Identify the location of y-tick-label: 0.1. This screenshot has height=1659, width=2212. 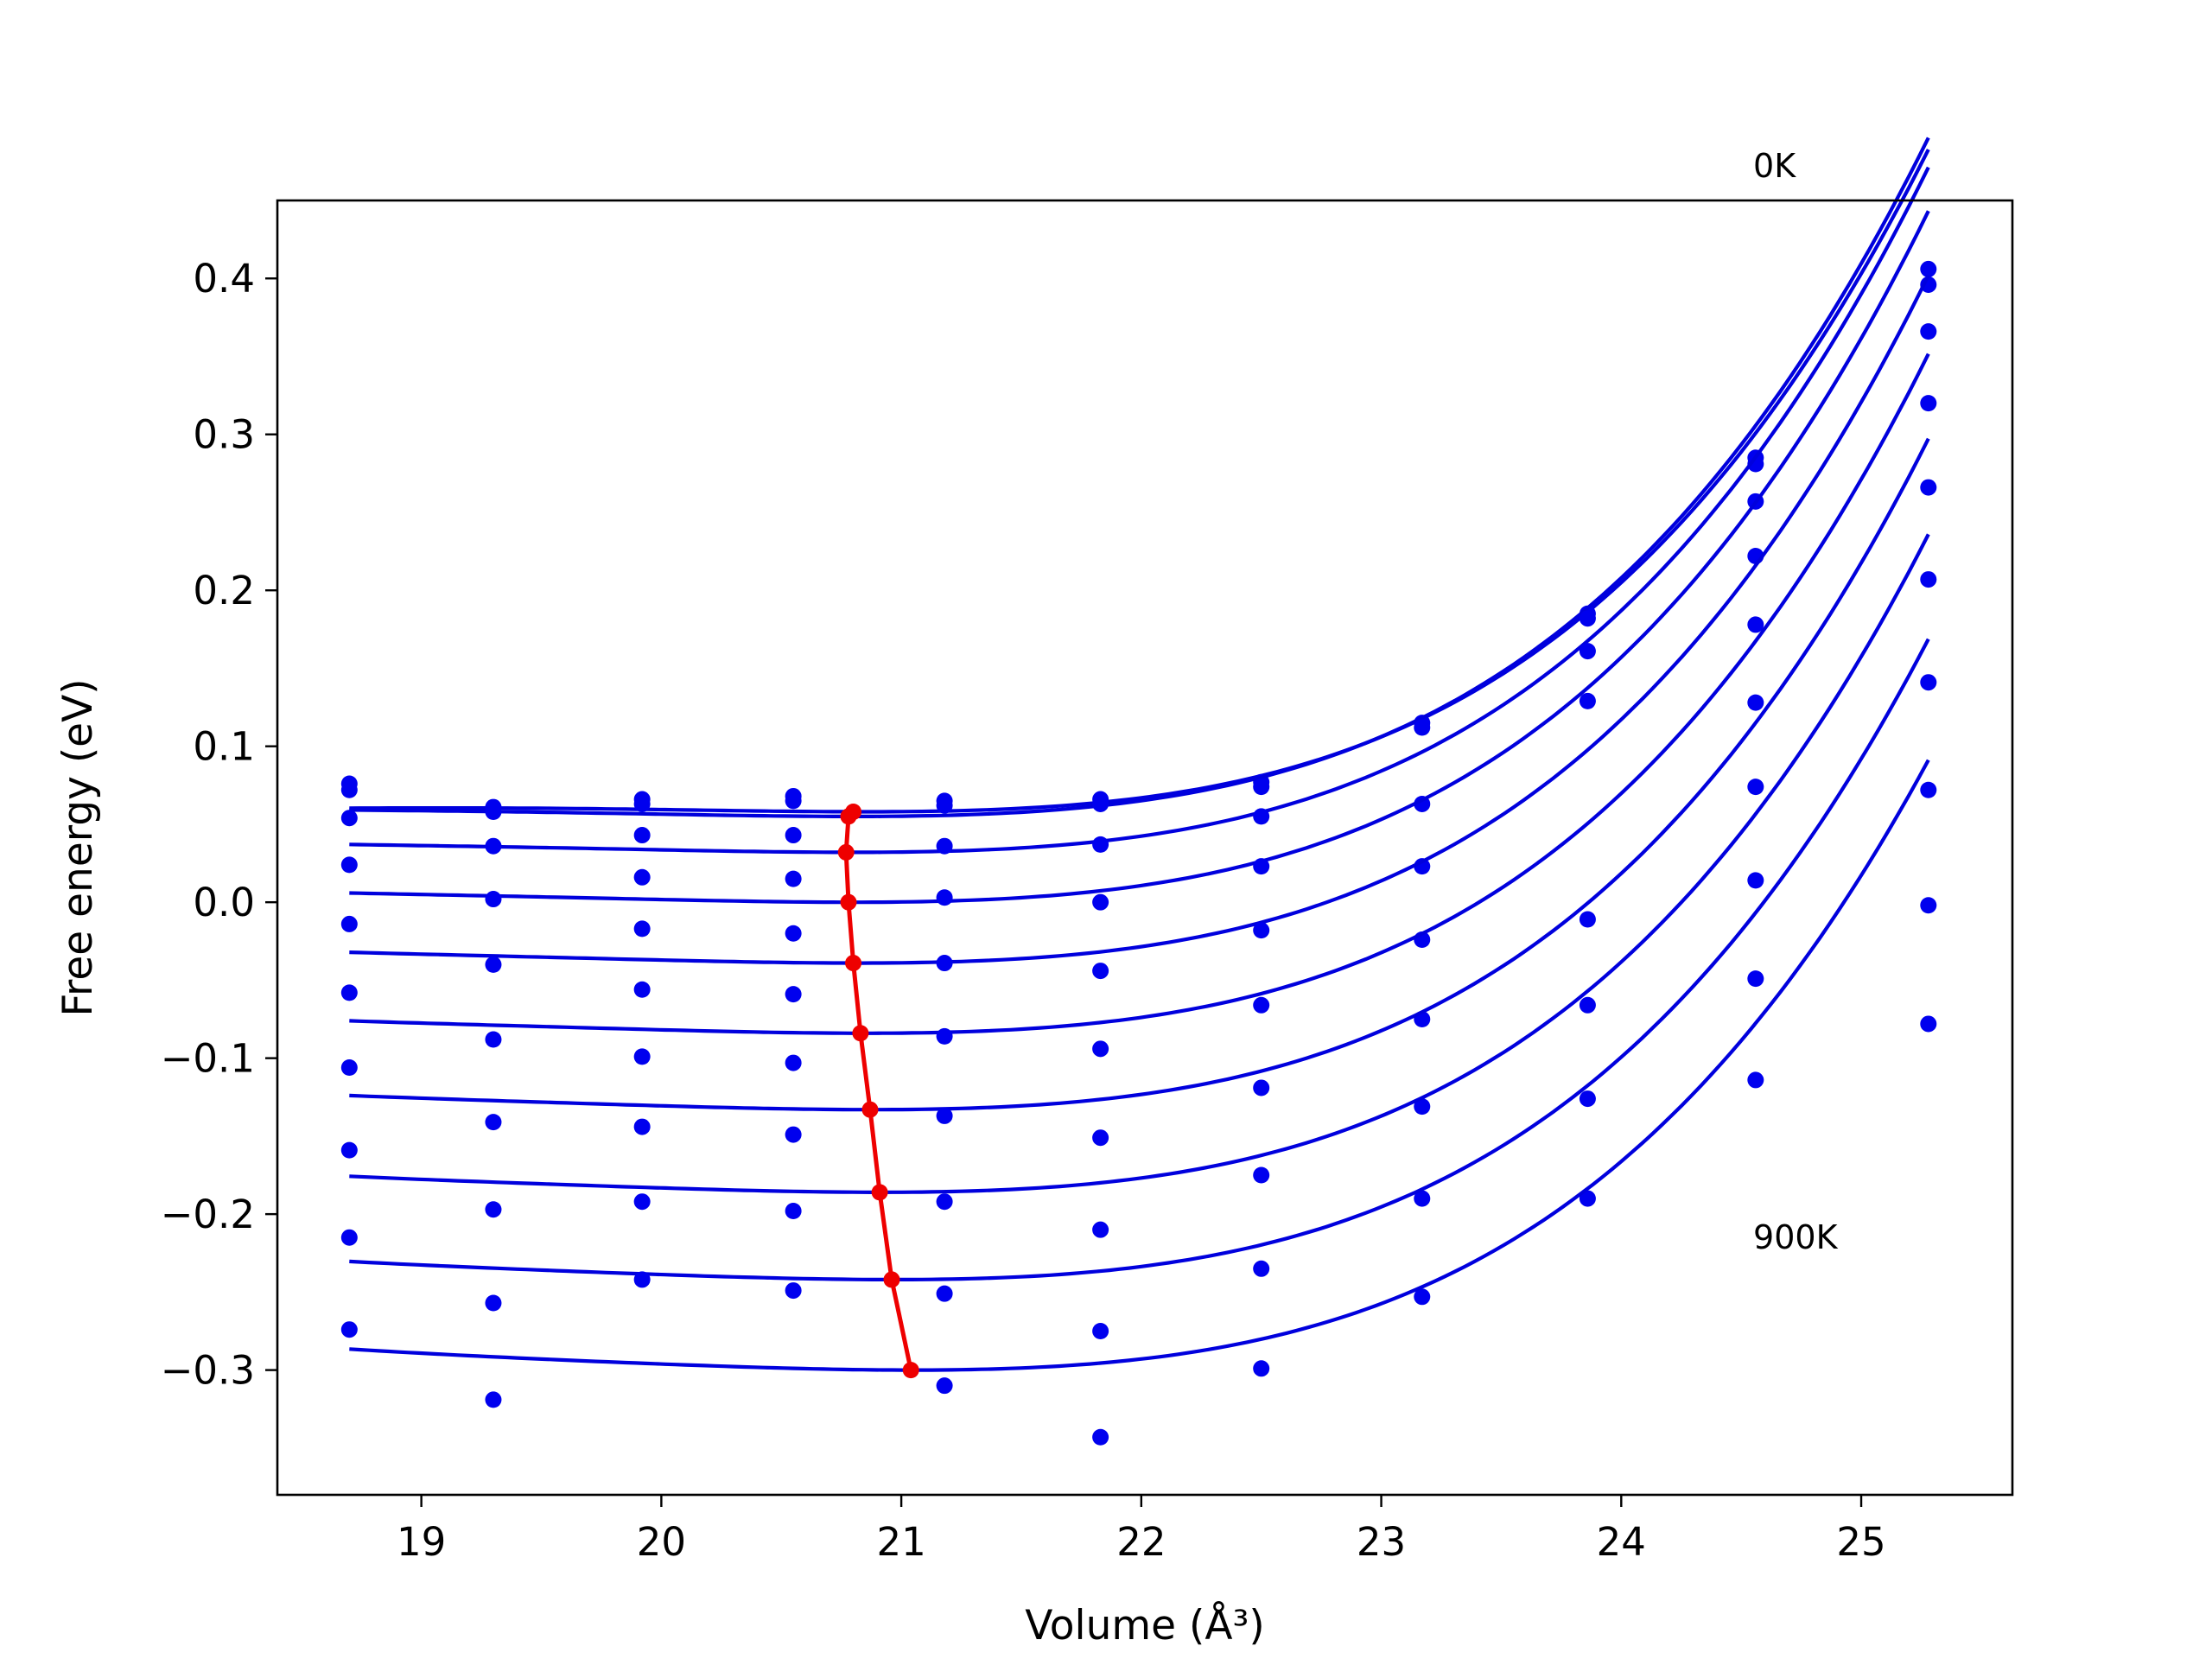
(224, 747).